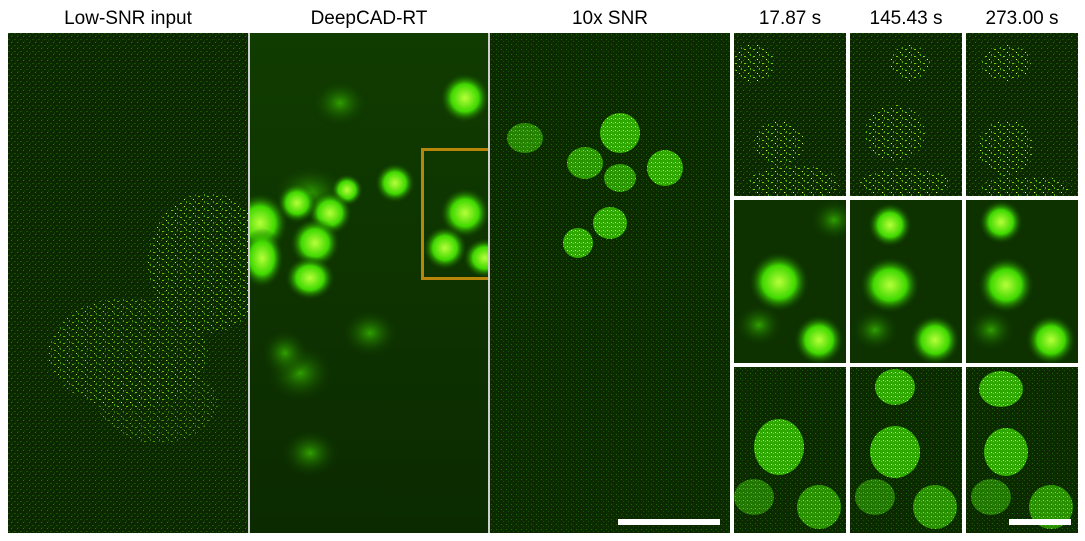 Image resolution: width=1085 pixels, height=541 pixels. Describe the element at coordinates (906, 450) in the screenshot. I see `zoom-10x-t2` at that location.